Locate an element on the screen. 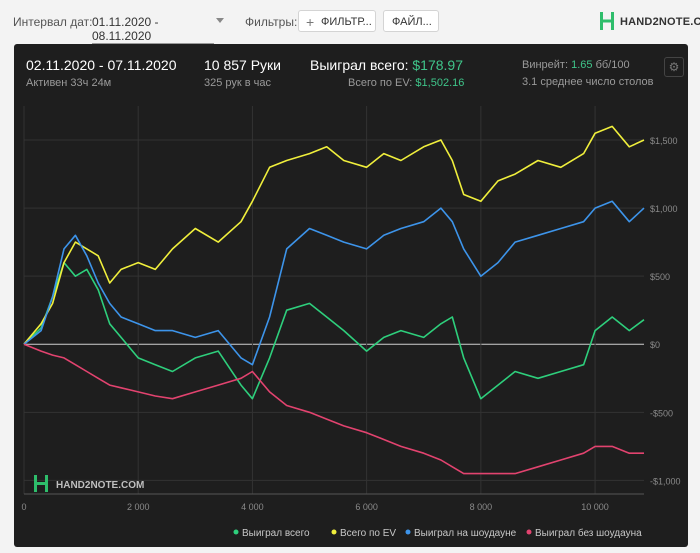 This screenshot has width=700, height=553. y-tick-label: $1,500 is located at coordinates (664, 141).